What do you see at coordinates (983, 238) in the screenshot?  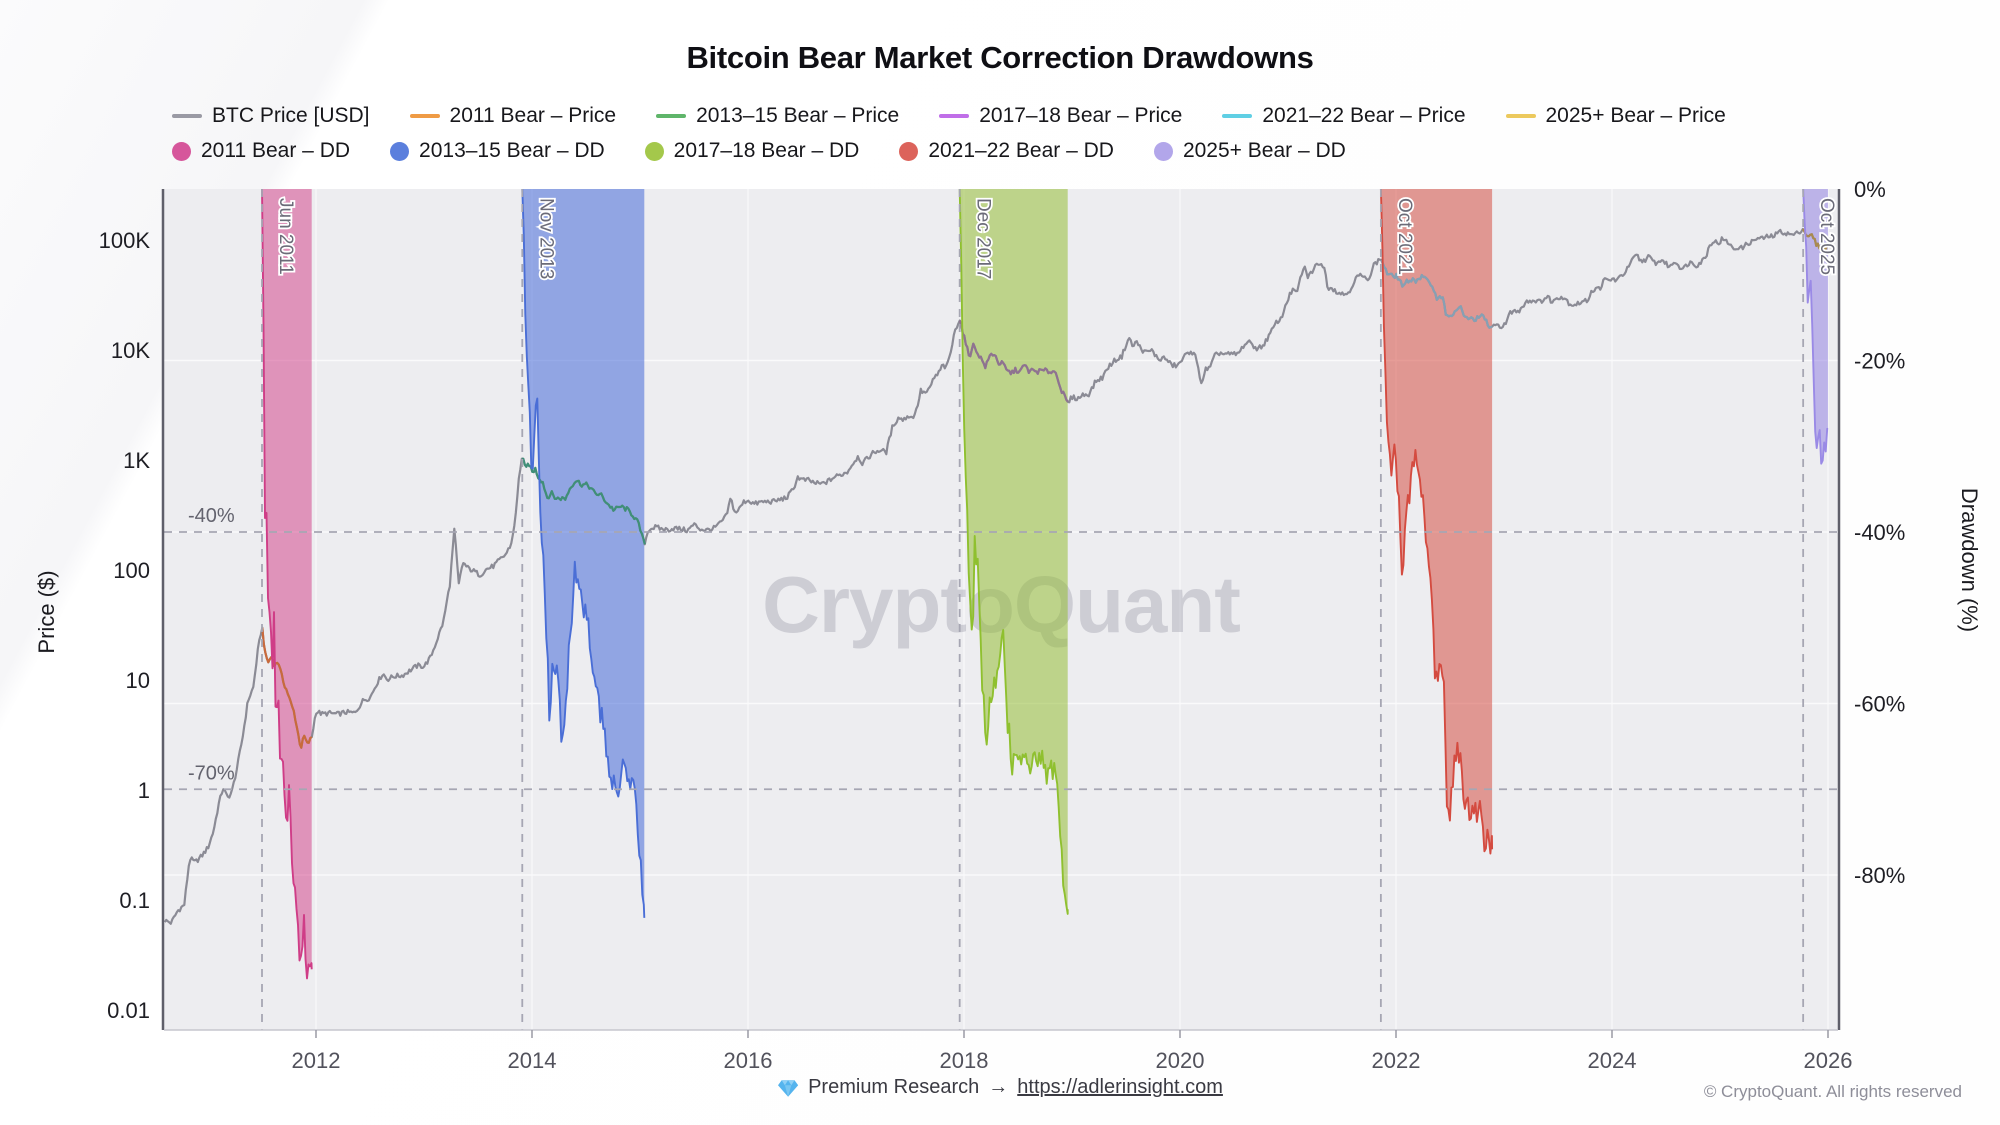 I see `band-label-2017-18: Dec 2017` at bounding box center [983, 238].